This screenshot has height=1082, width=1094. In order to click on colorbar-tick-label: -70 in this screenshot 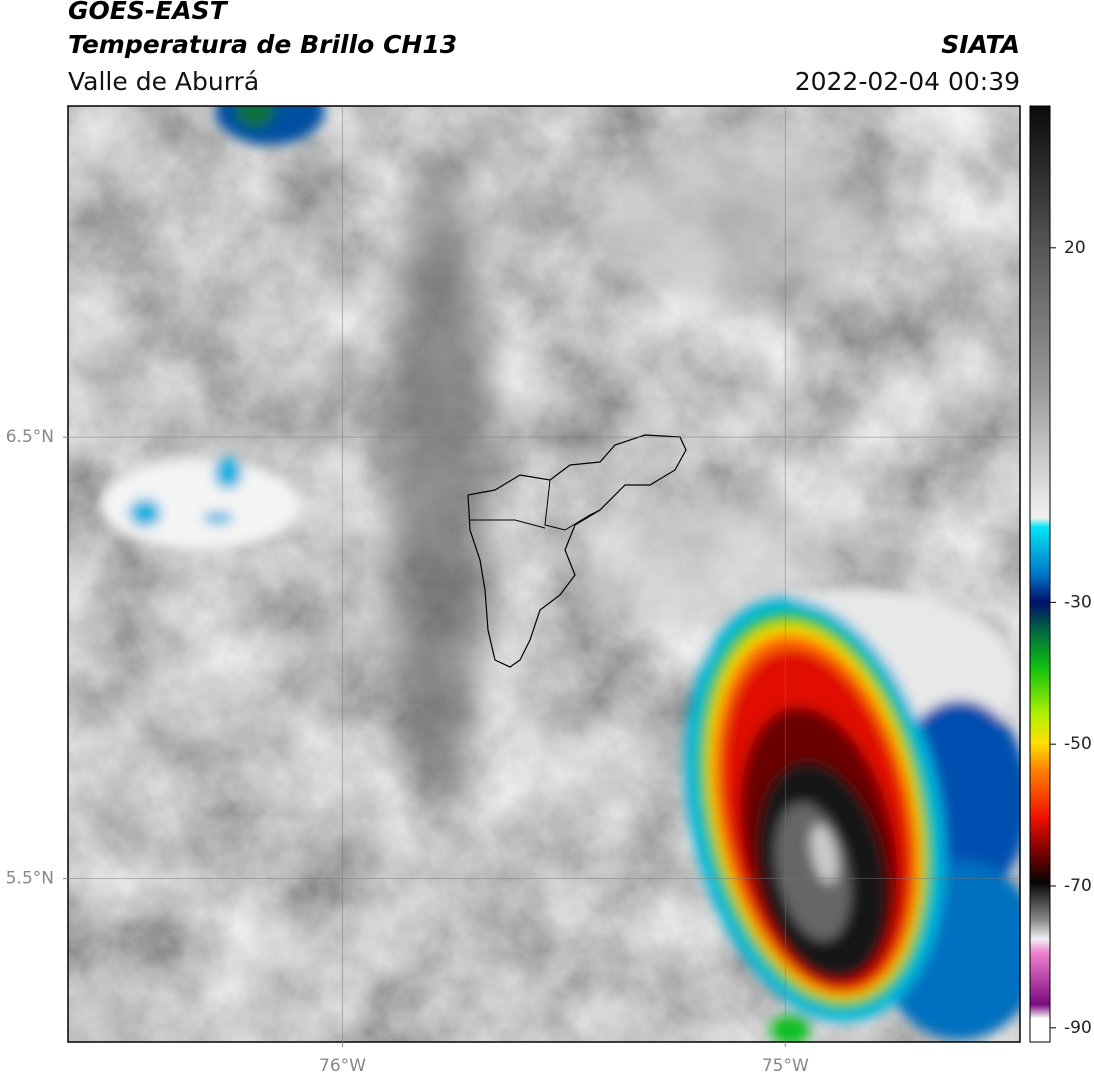, I will do `click(1078, 886)`.